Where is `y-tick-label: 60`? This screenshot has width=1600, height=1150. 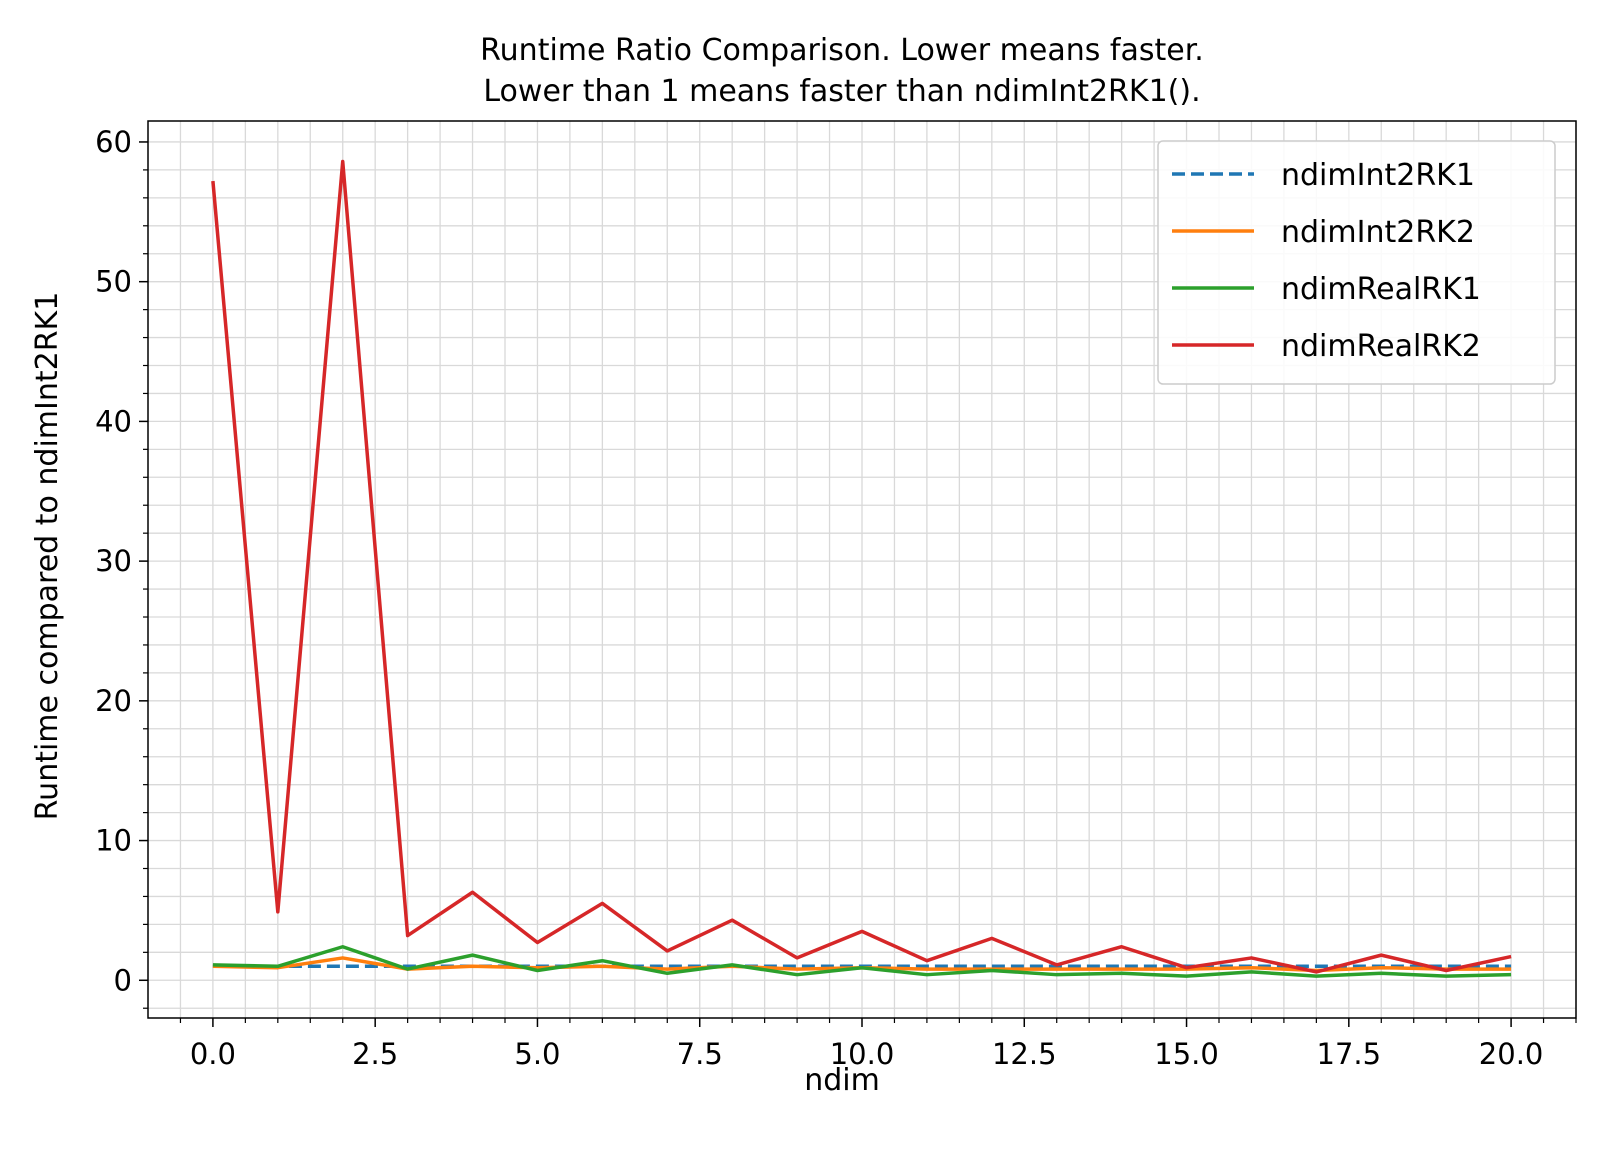
y-tick-label: 60 is located at coordinates (113, 142).